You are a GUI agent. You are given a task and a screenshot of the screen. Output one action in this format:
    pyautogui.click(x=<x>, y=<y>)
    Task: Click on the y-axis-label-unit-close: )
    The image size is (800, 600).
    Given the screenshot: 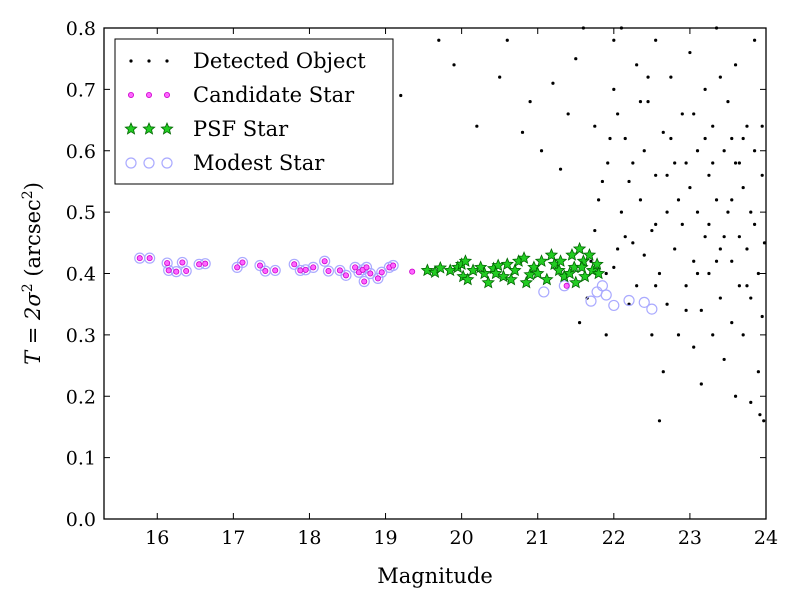 What is the action you would take?
    pyautogui.click(x=33, y=186)
    